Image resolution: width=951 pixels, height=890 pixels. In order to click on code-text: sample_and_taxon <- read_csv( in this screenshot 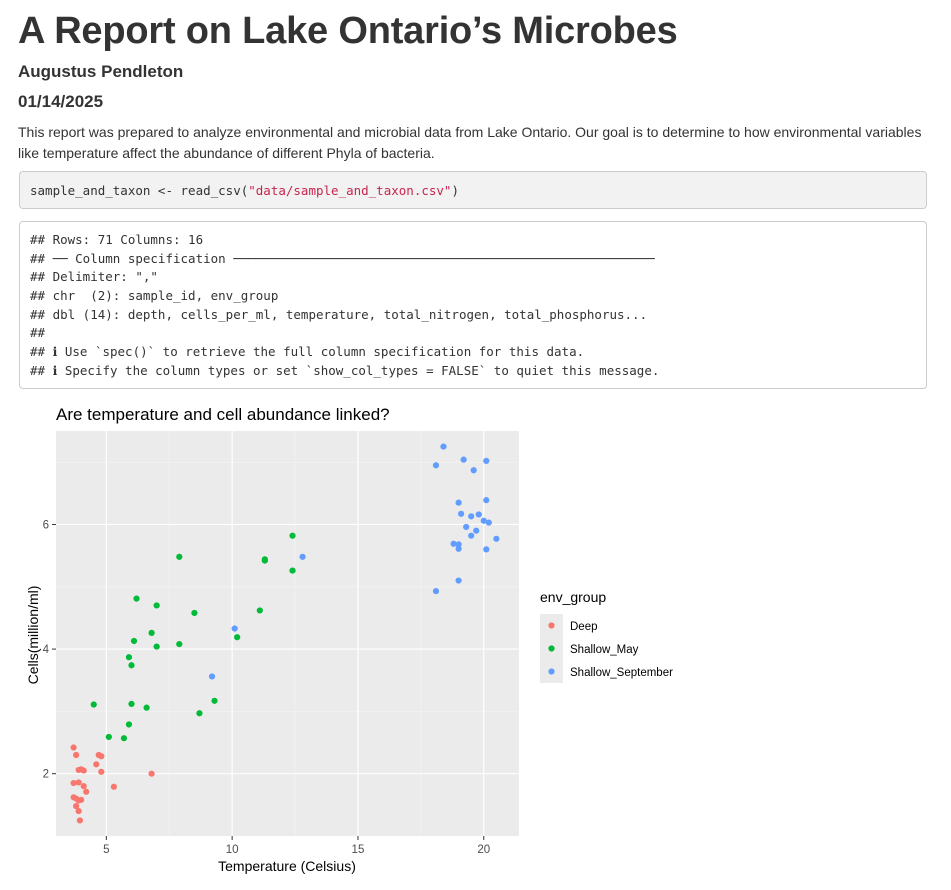, I will do `click(139, 190)`.